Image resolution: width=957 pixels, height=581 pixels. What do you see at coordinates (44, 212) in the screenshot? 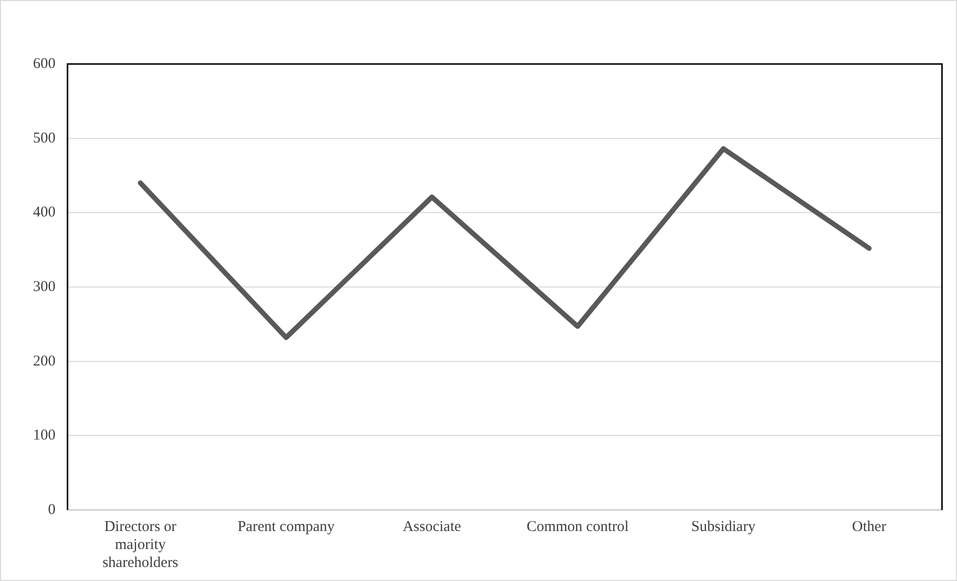
I see `y-tick-label: 400` at bounding box center [44, 212].